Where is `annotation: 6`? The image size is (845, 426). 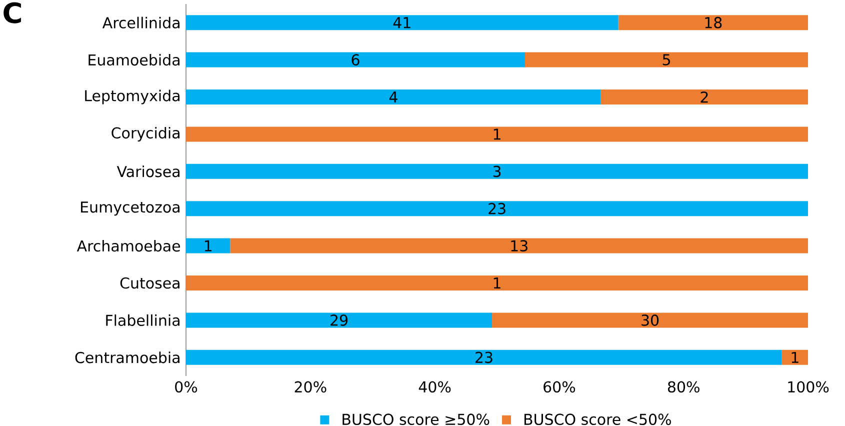
annotation: 6 is located at coordinates (356, 60).